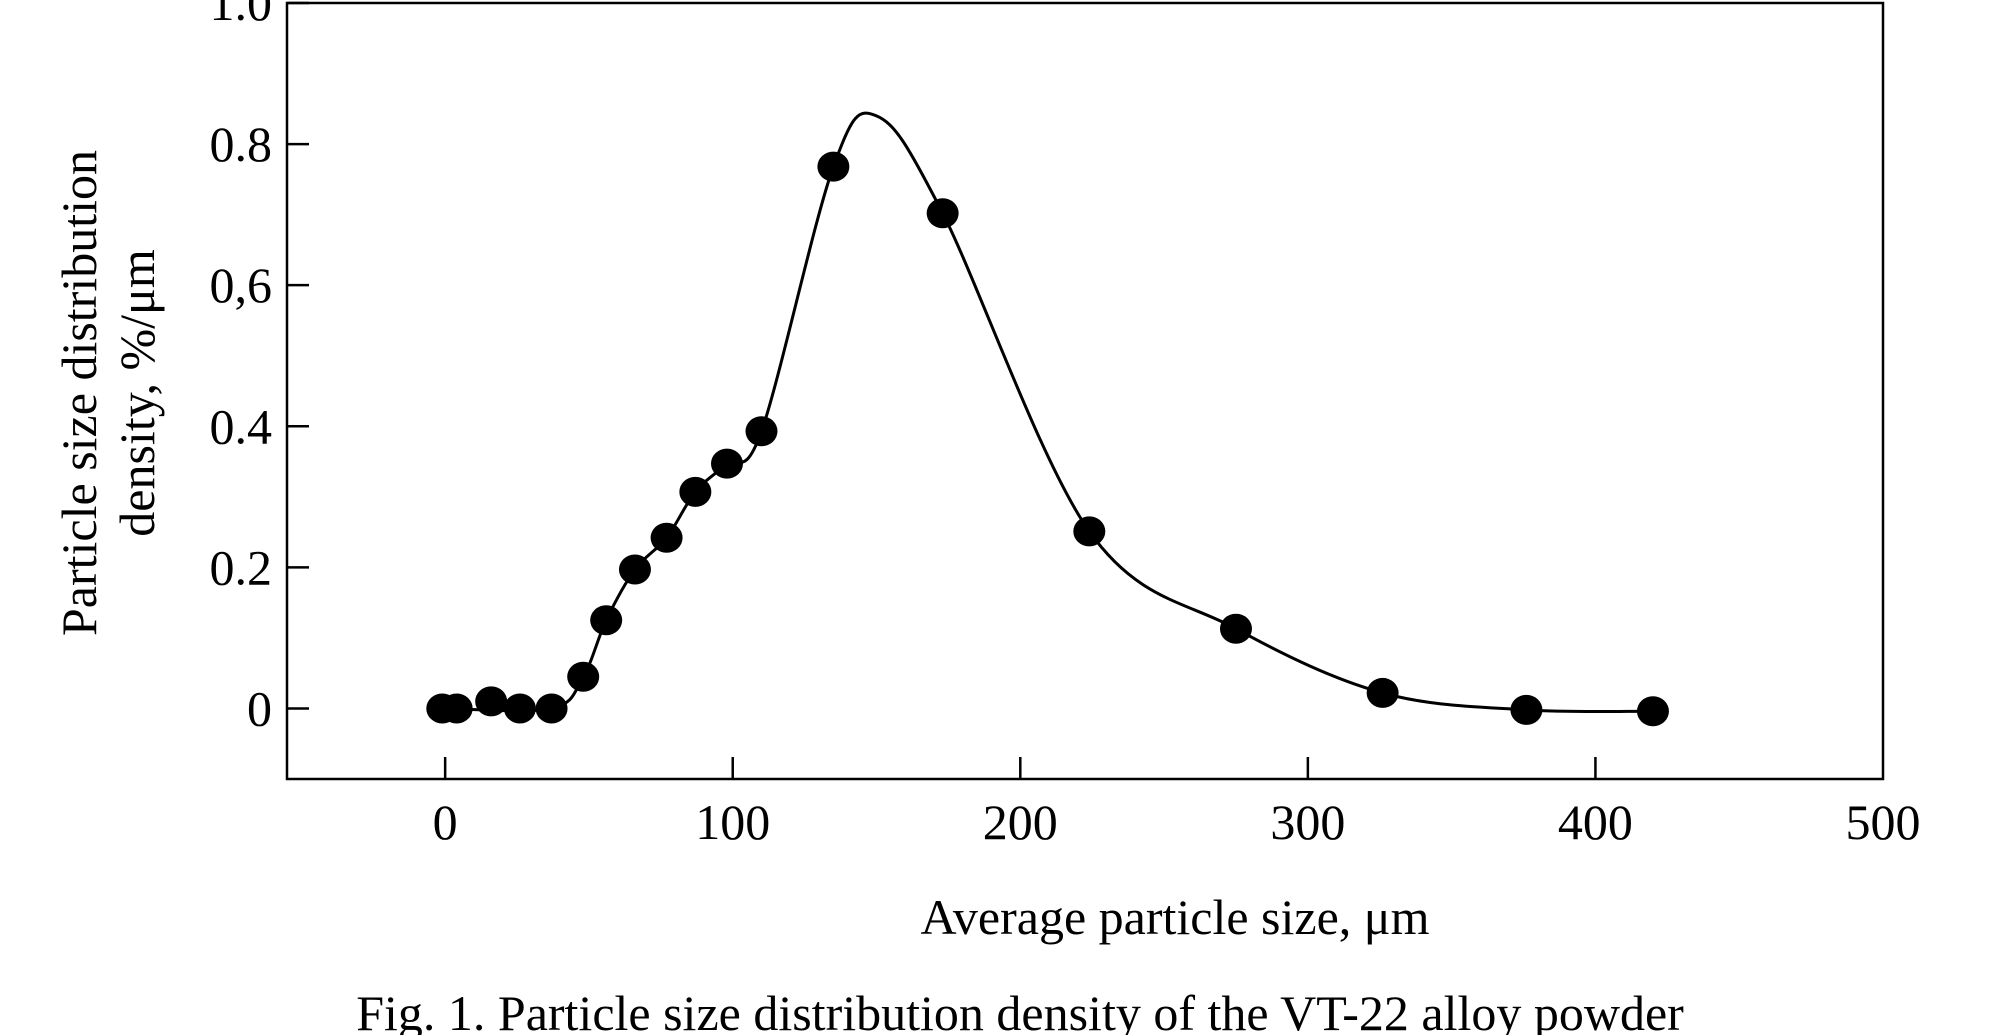  What do you see at coordinates (259, 708) in the screenshot?
I see `y-tick-label: 0` at bounding box center [259, 708].